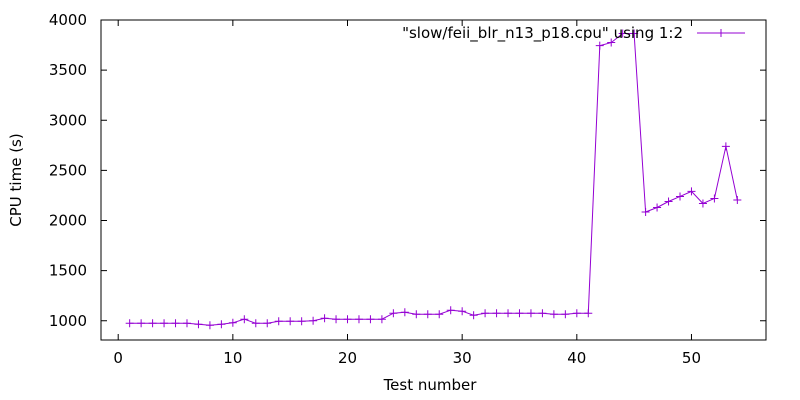  What do you see at coordinates (347, 358) in the screenshot?
I see `x-tick-label: 20` at bounding box center [347, 358].